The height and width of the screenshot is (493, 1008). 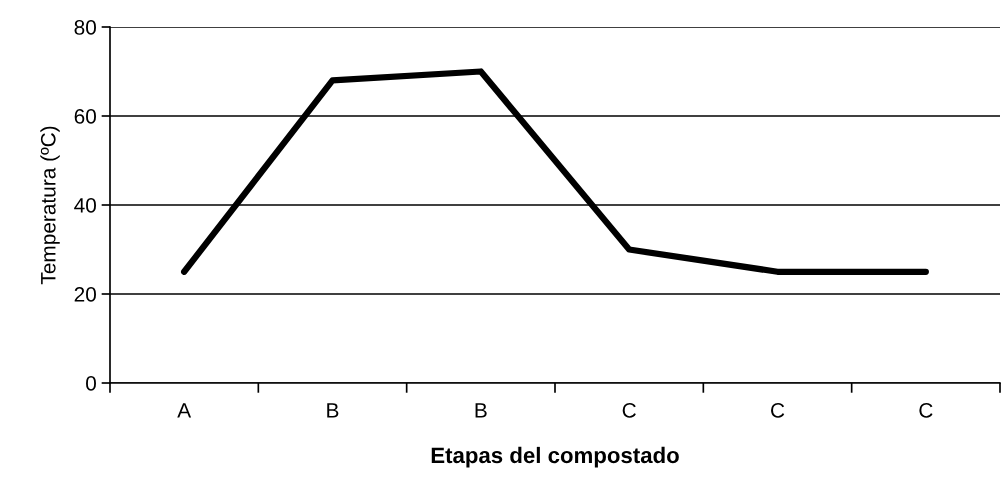 What do you see at coordinates (184, 410) in the screenshot?
I see `x-tick-label: A` at bounding box center [184, 410].